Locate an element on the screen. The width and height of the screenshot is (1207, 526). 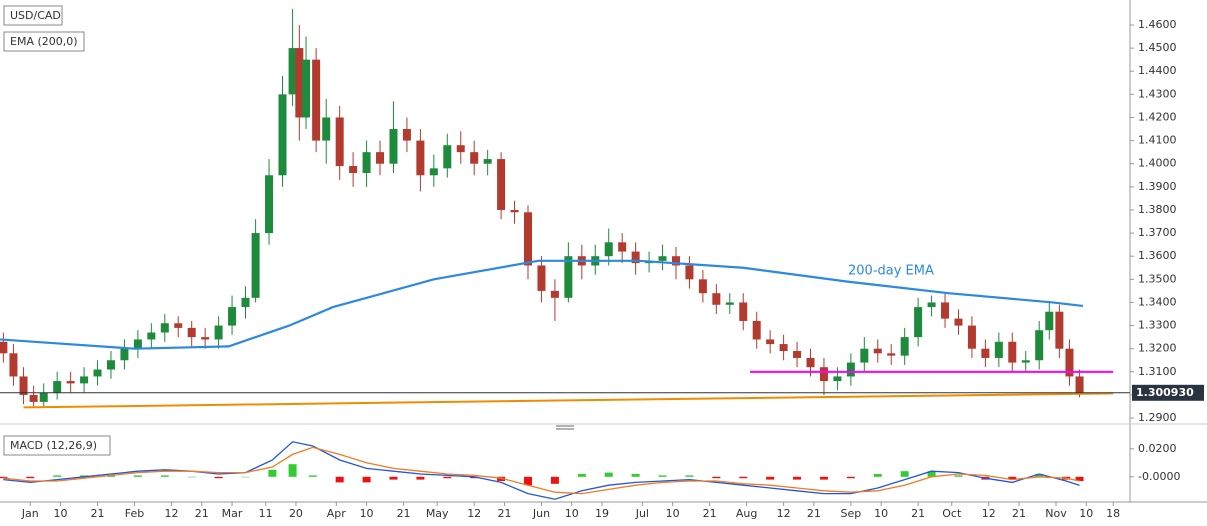
y-tick-label: 1.4200 is located at coordinates (1157, 116).